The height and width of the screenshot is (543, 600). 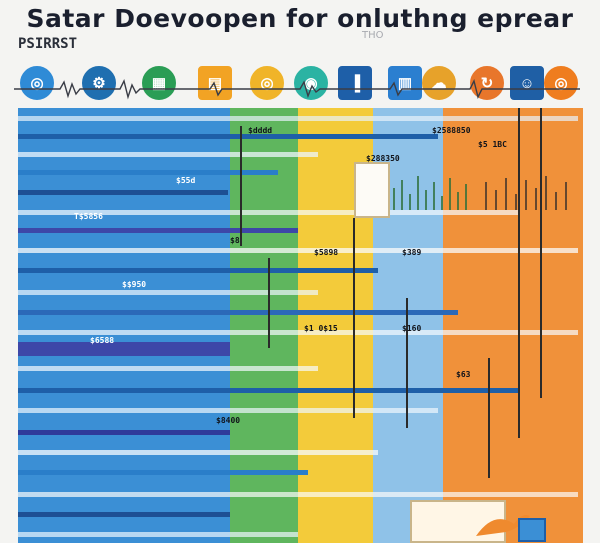 I want to click on page-title: Satar Doevoopen for onluthng eprear, so click(x=300, y=18).